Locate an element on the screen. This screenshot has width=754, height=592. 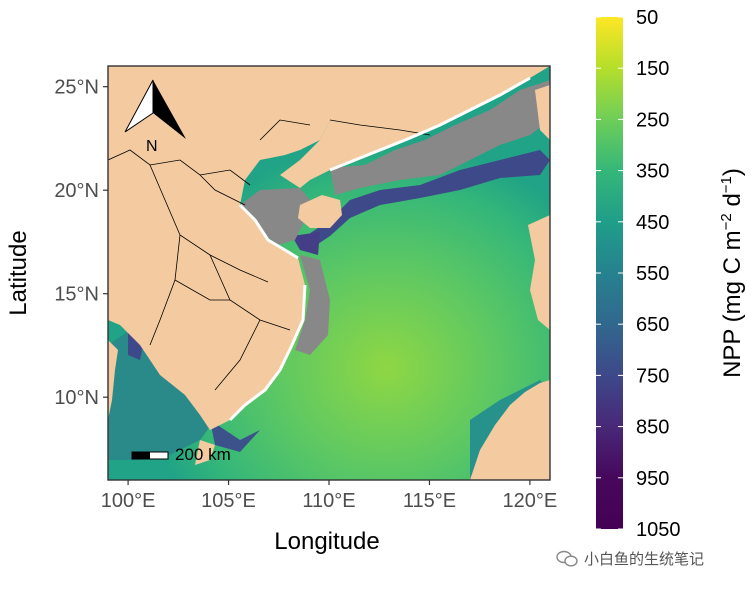
x-axis-title: Longitude is located at coordinates (326, 541).